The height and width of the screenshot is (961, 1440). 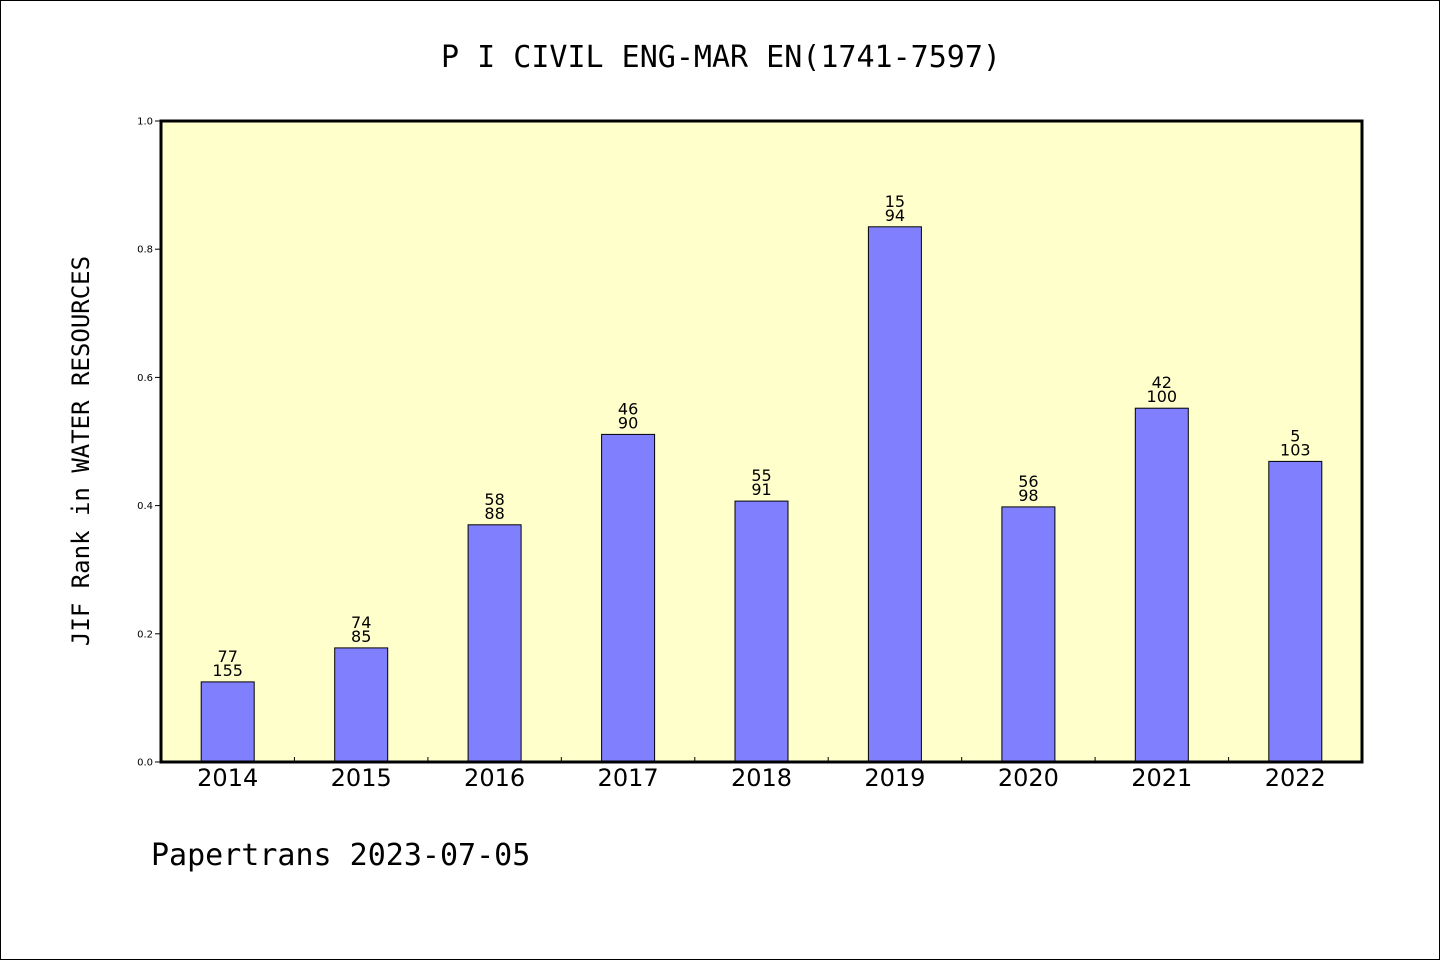 I want to click on bar-total-label-2016: 88, so click(x=494, y=513).